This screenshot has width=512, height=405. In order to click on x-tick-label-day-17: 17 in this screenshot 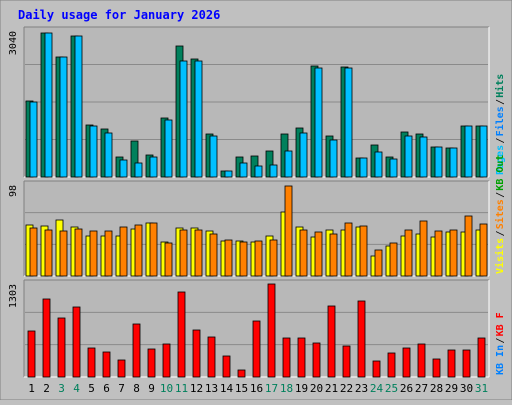, I will do `click(271, 388)`.